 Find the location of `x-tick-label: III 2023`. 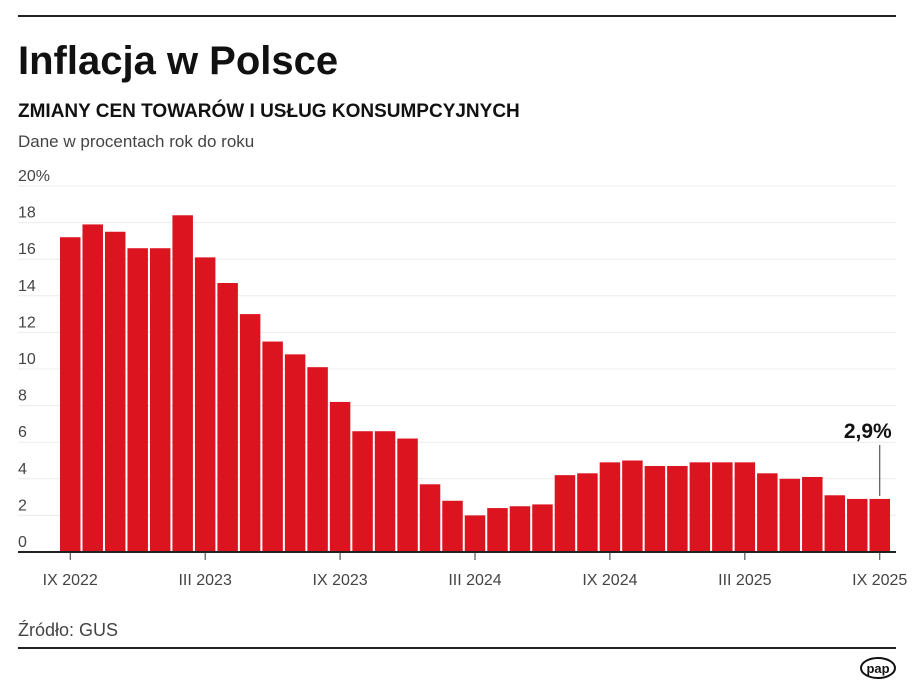

x-tick-label: III 2023 is located at coordinates (204, 580).